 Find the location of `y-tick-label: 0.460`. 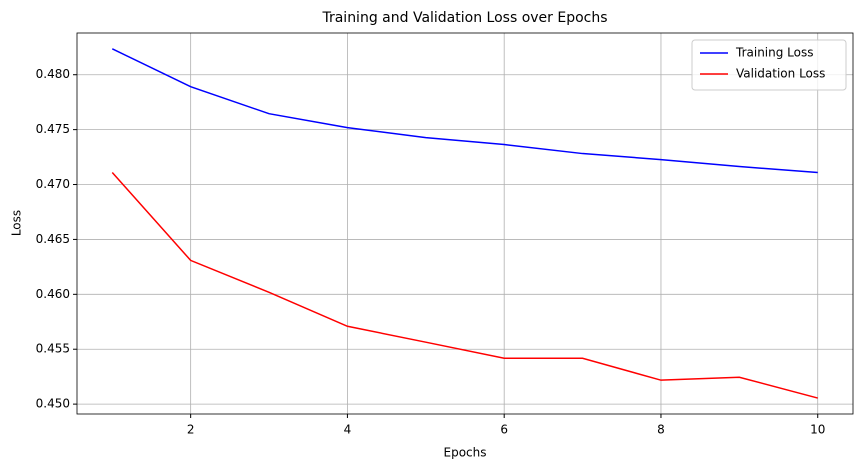

y-tick-label: 0.460 is located at coordinates (53, 294).